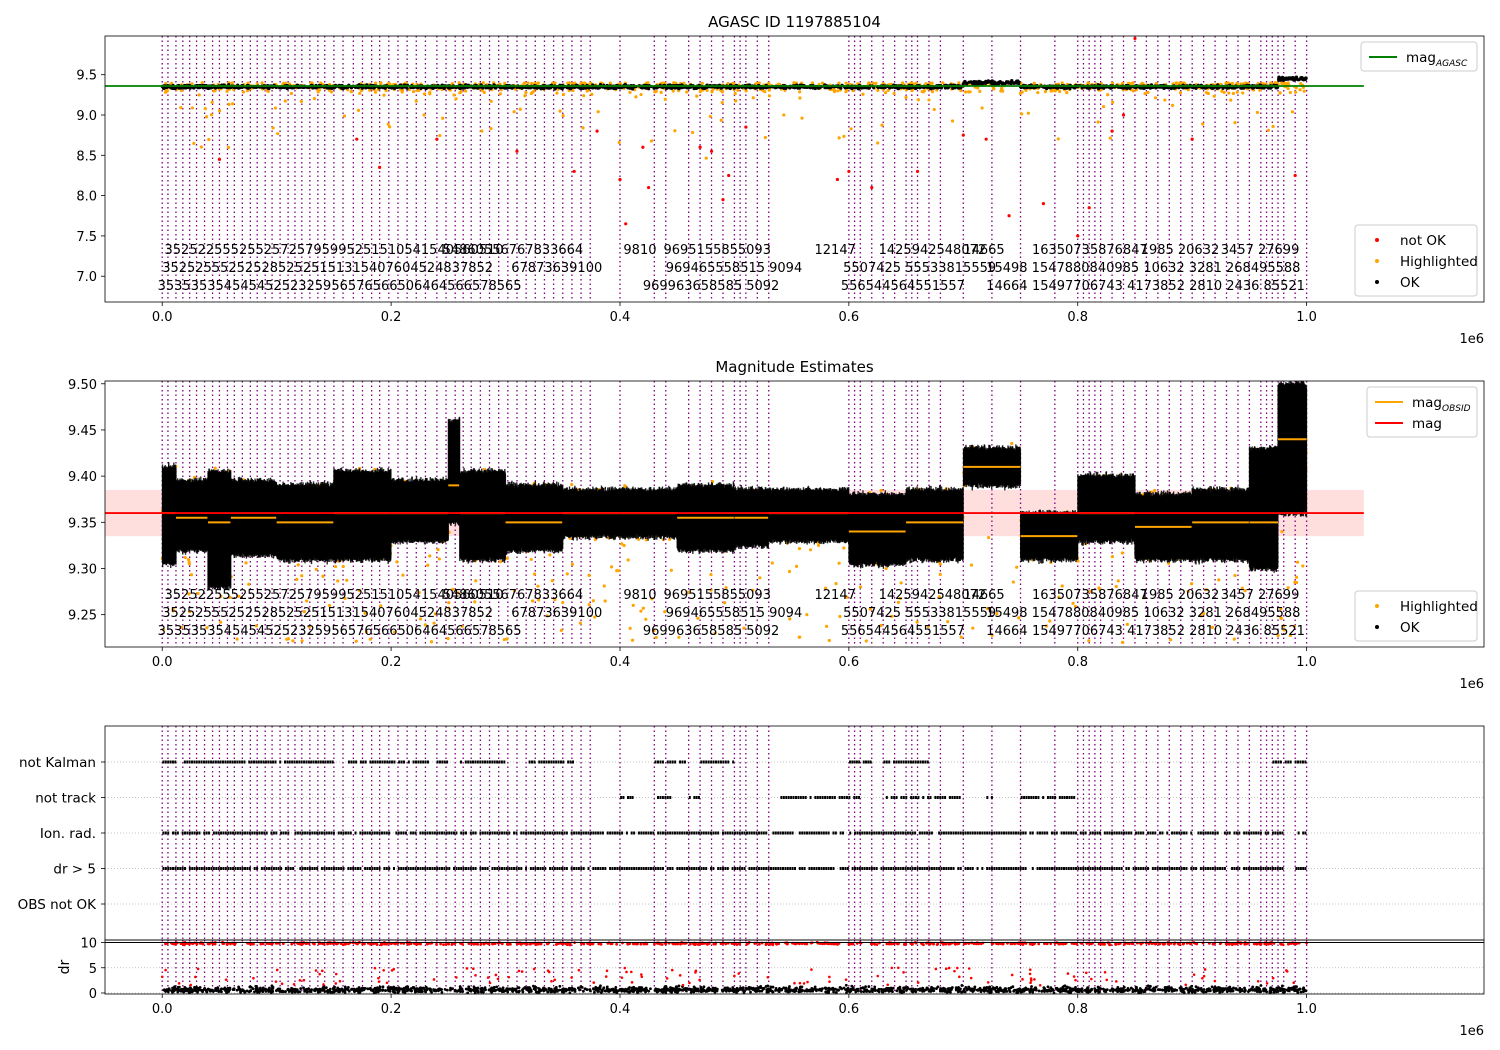  I want to click on x-tick-label: 0.4, so click(620, 317).